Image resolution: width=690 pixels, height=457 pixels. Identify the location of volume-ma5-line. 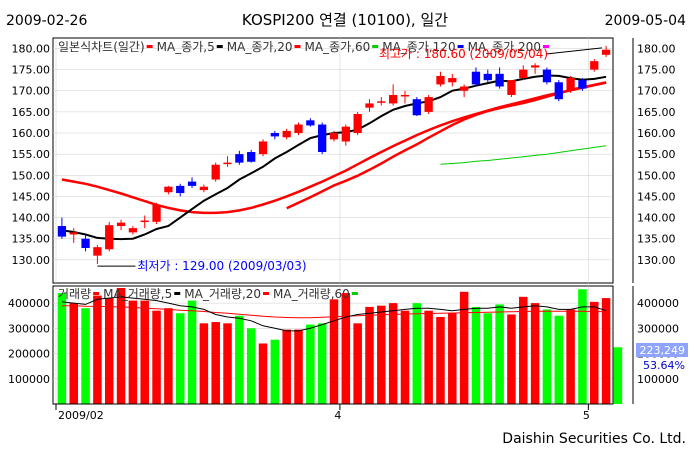
(334, 314).